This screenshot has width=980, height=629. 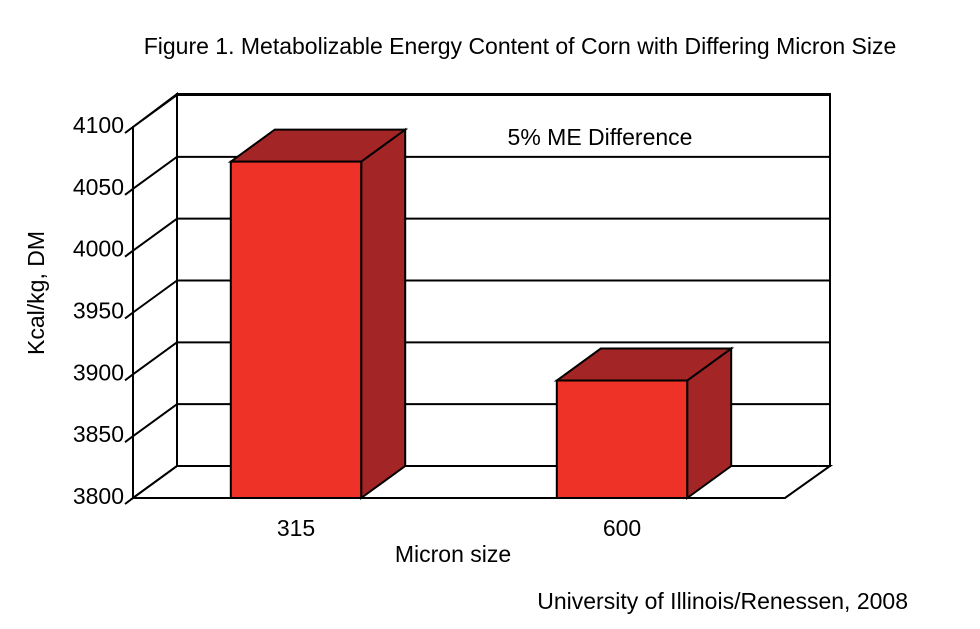 What do you see at coordinates (98, 434) in the screenshot?
I see `y-tick-label: 3850` at bounding box center [98, 434].